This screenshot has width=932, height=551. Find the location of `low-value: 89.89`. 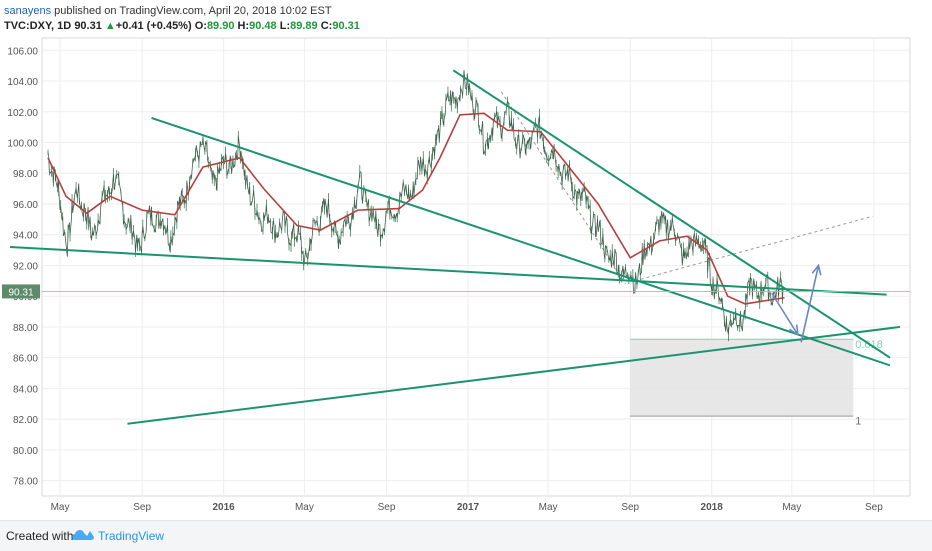

low-value: 89.89 is located at coordinates (304, 26).